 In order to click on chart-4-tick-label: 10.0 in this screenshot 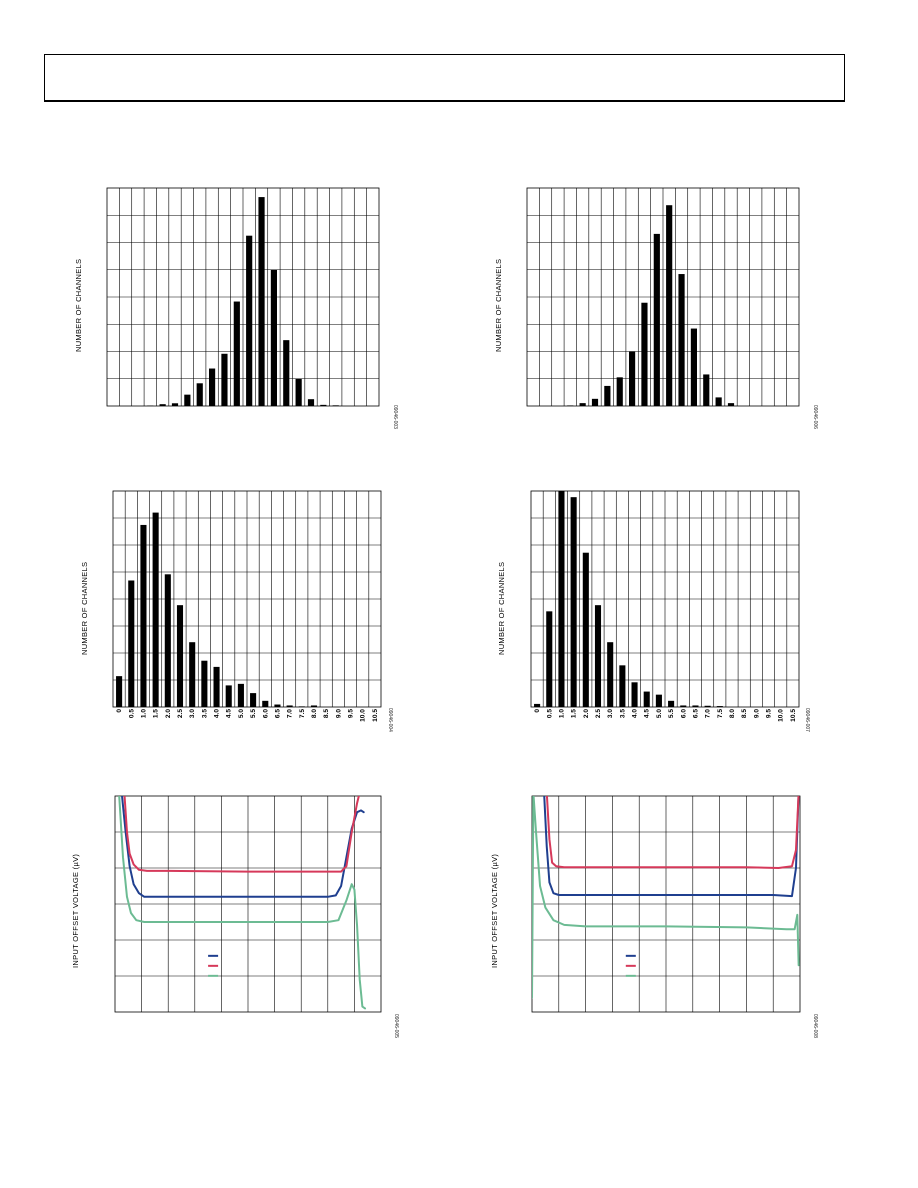, I will do `click(781, 715)`.